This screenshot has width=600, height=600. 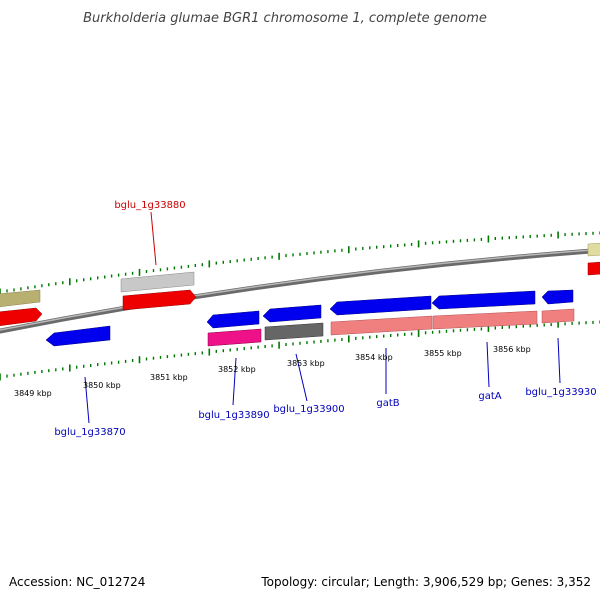 I want to click on scale-label: 3852 kbp, so click(x=237, y=369).